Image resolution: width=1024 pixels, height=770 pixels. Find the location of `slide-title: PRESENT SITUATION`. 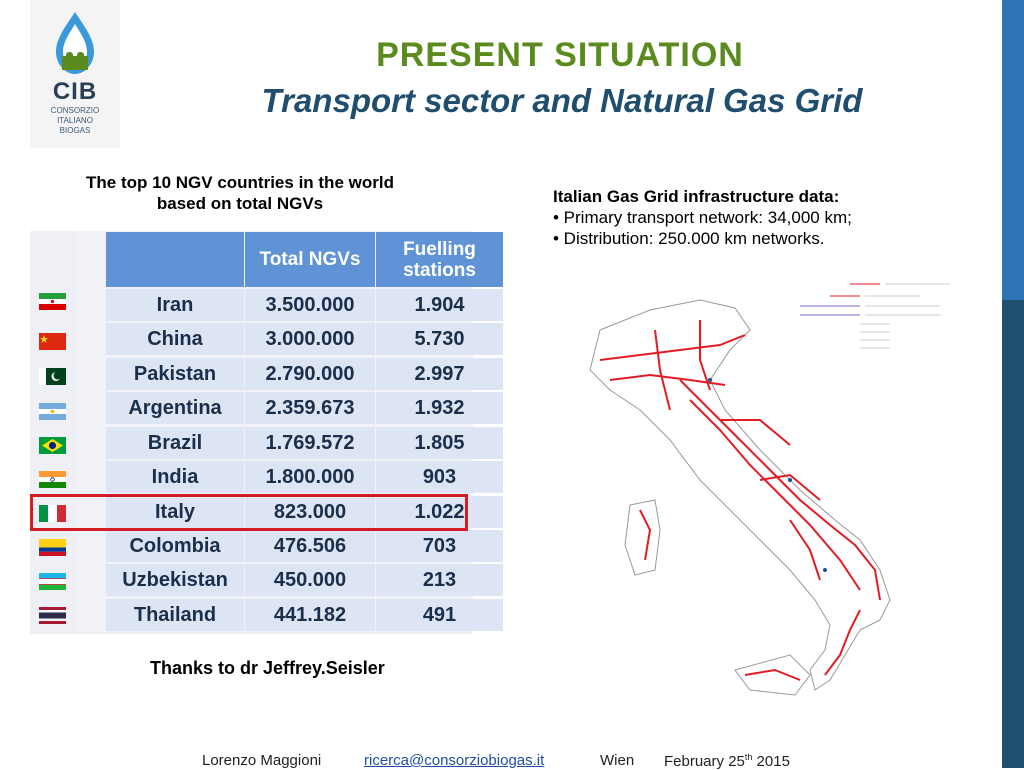

slide-title: PRESENT SITUATION is located at coordinates (560, 55).